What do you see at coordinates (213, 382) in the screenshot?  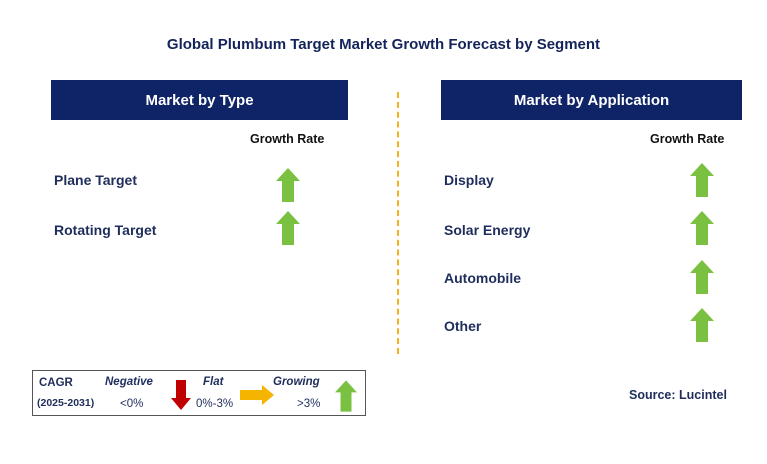 I see `legend-flat-label: Flat` at bounding box center [213, 382].